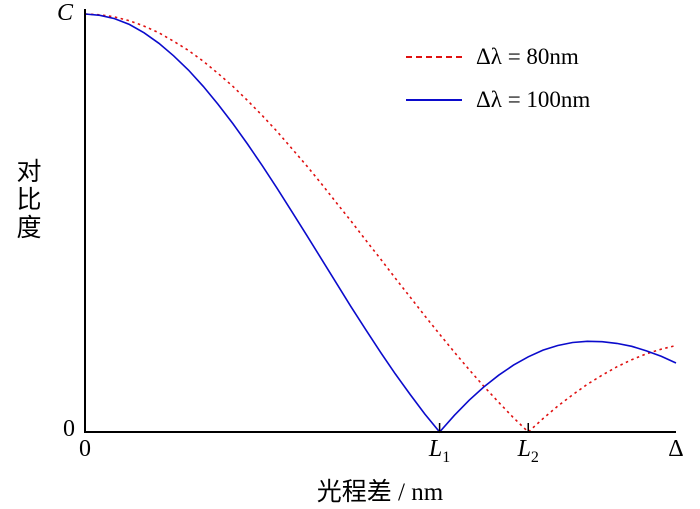 The width and height of the screenshot is (700, 509). I want to click on y-axis-title: 对比度, so click(26, 200).